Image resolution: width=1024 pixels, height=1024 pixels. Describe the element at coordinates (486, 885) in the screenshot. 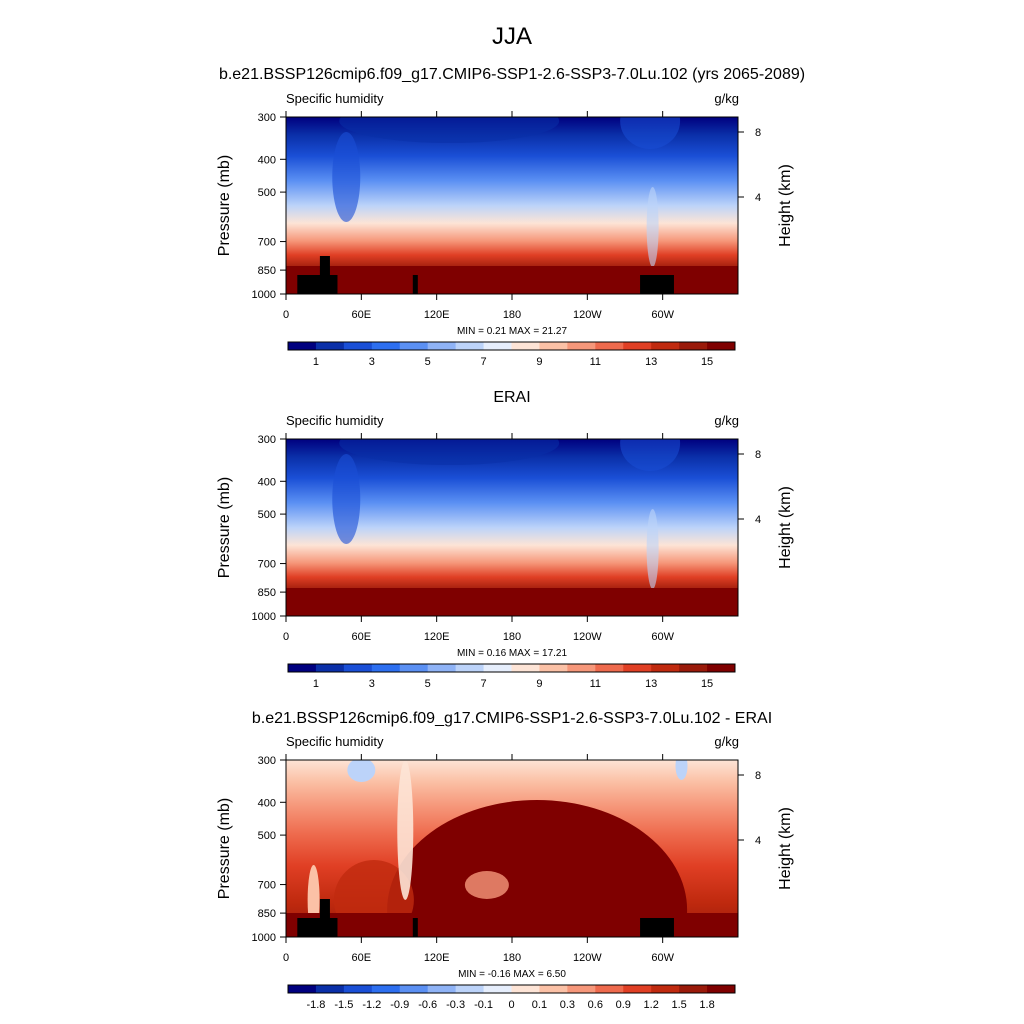

I see `diff-region` at that location.